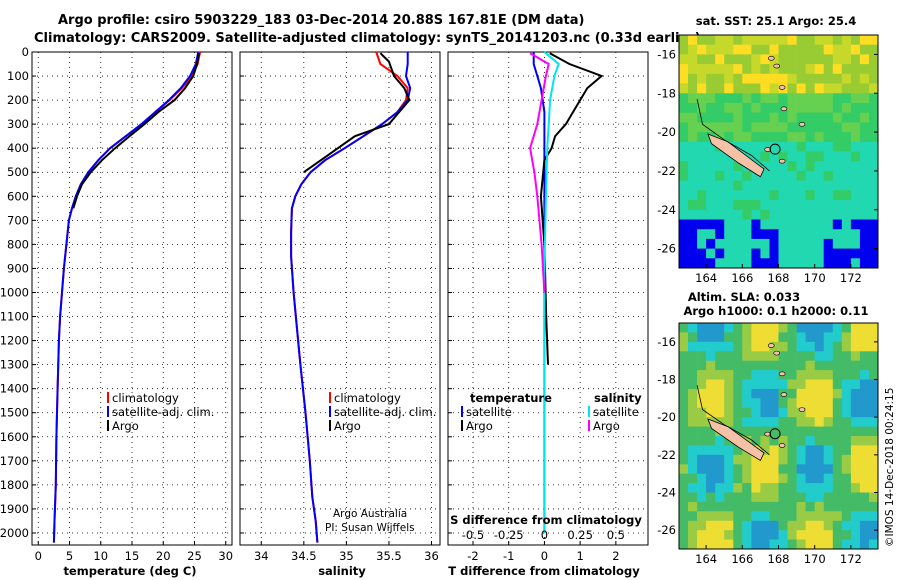 This screenshot has height=580, width=900. I want to click on diff-legend-t-argo: Argo, so click(479, 426).